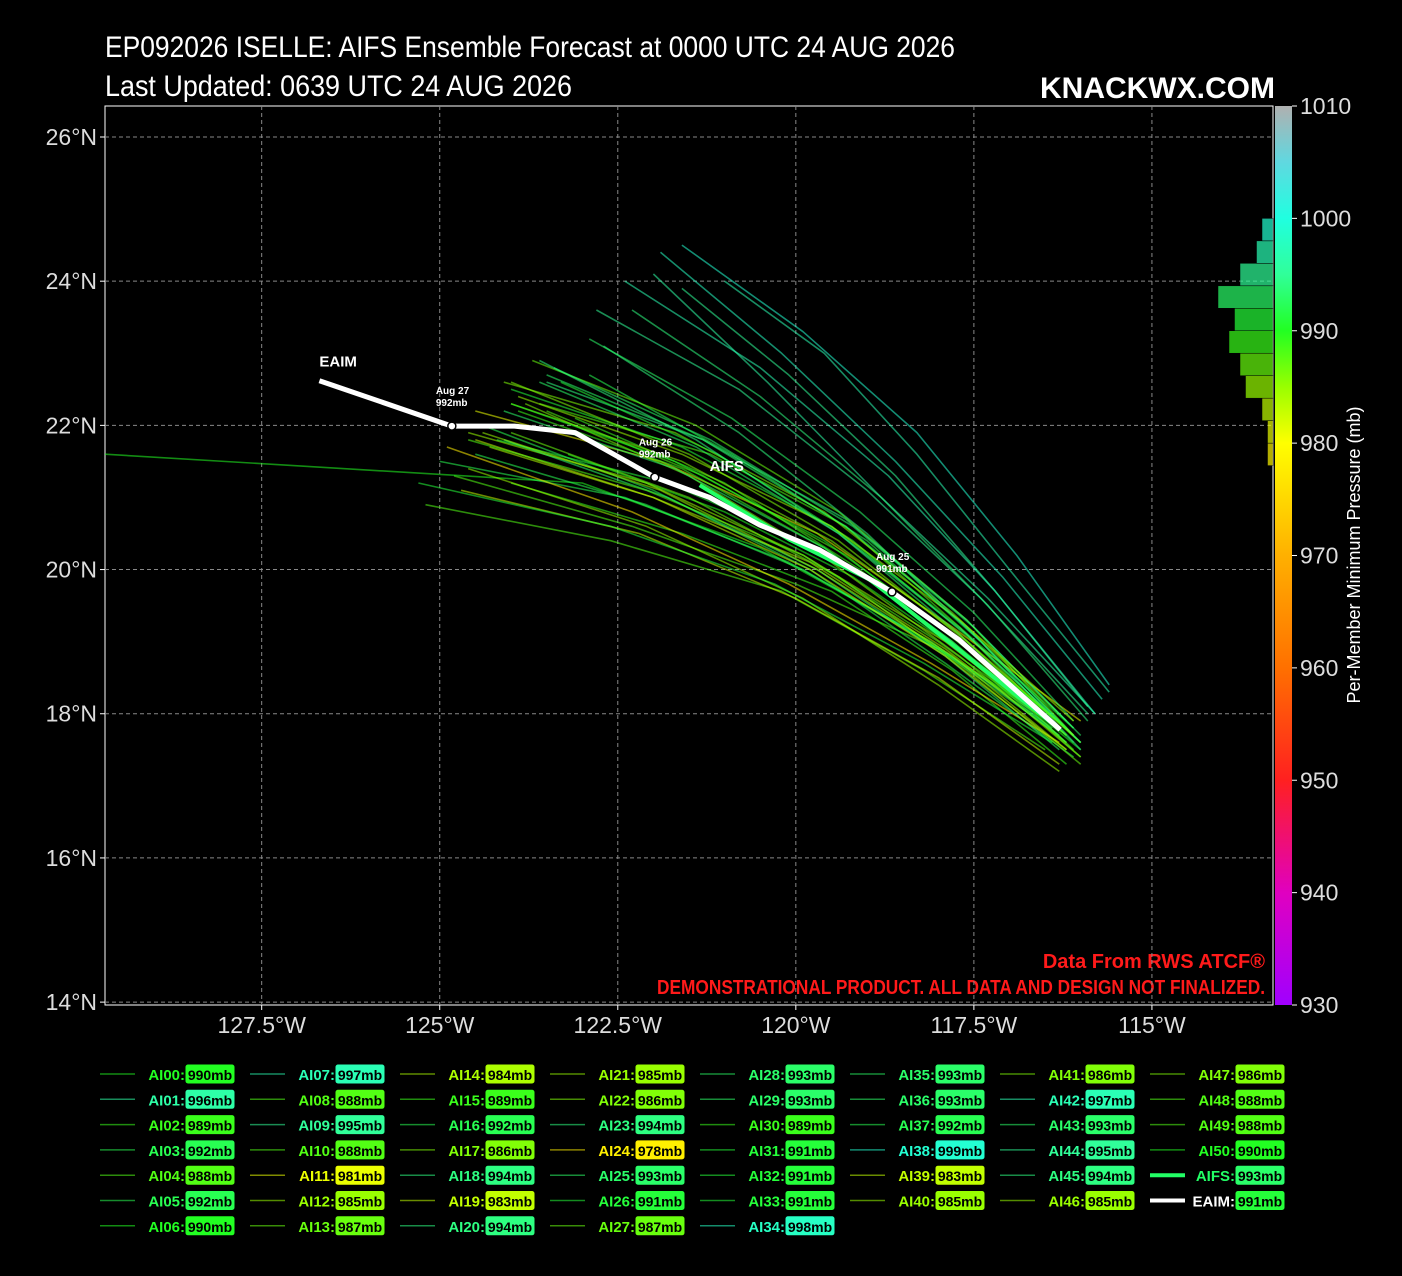 The image size is (1402, 1276). Describe the element at coordinates (464, 1151) in the screenshot. I see `legend-name: AI17` at that location.